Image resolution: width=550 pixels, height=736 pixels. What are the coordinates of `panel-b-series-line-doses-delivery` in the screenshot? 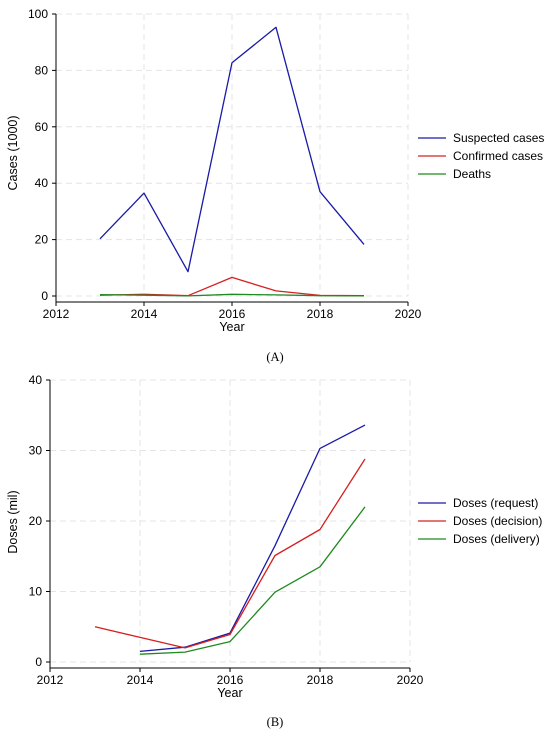 It's located at (252, 580).